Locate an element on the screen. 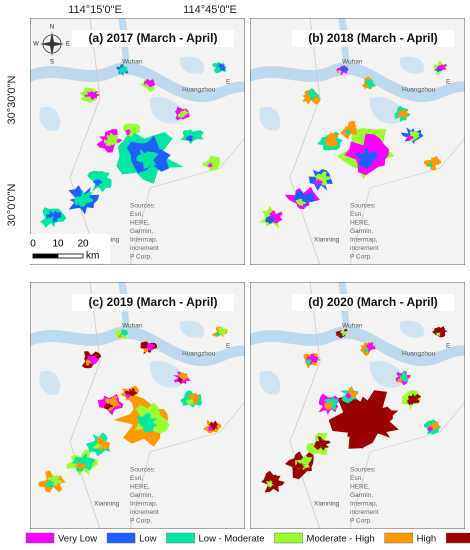 This screenshot has height=550, width=470. latitude-label: 30°30'0"N is located at coordinates (12, 99).